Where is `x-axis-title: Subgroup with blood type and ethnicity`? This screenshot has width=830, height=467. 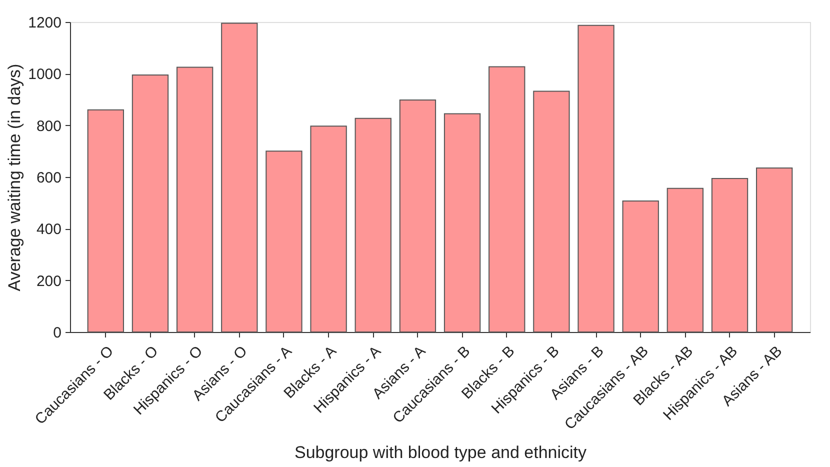 x-axis-title: Subgroup with blood type and ethnicity is located at coordinates (441, 452).